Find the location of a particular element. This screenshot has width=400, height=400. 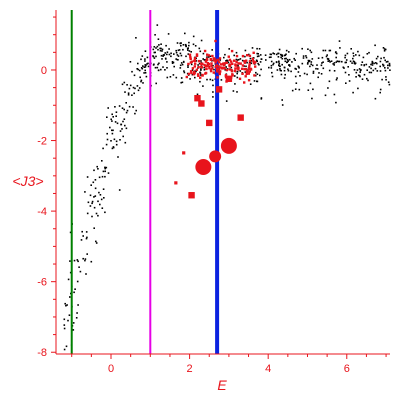

x-axis-label: E is located at coordinates (222, 385).